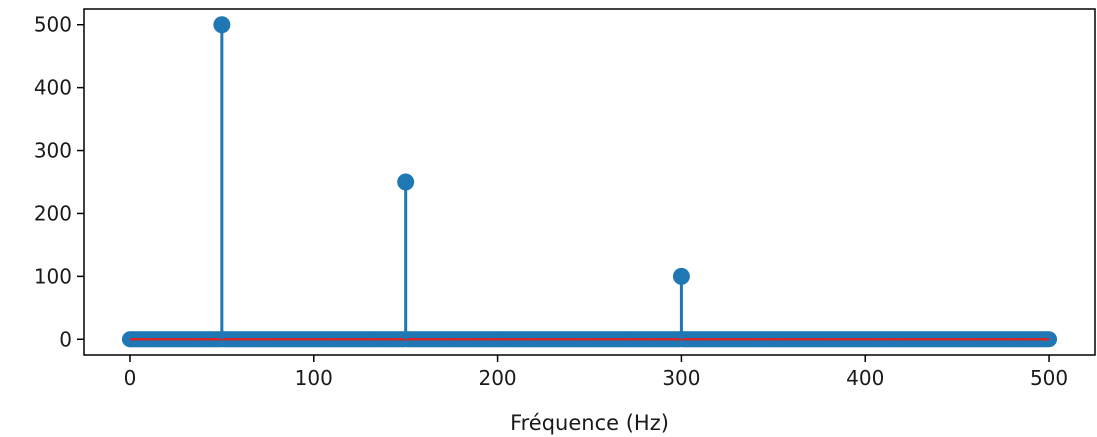  Describe the element at coordinates (53, 213) in the screenshot. I see `y-tick-label: 200` at that location.